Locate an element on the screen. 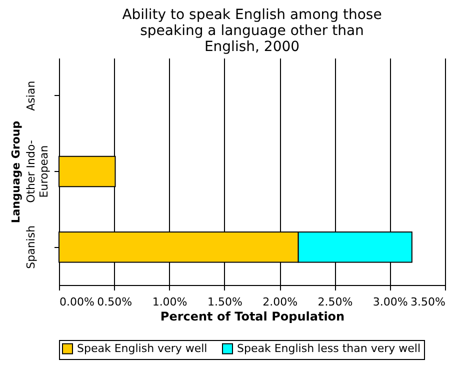  x-tick-label: 0.50% is located at coordinates (114, 302).